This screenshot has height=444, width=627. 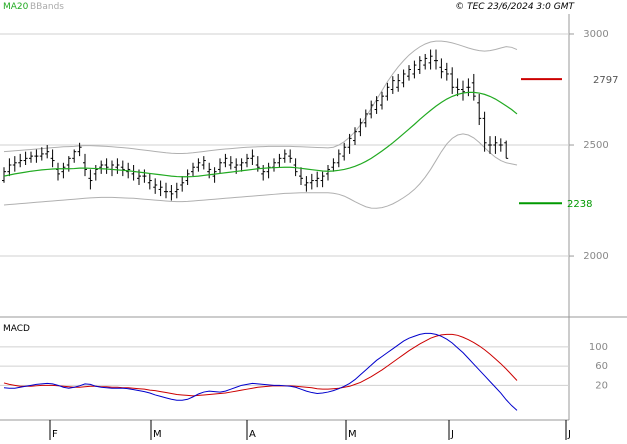 What do you see at coordinates (284, 366) in the screenshot?
I see `macd-gridlines` at bounding box center [284, 366].